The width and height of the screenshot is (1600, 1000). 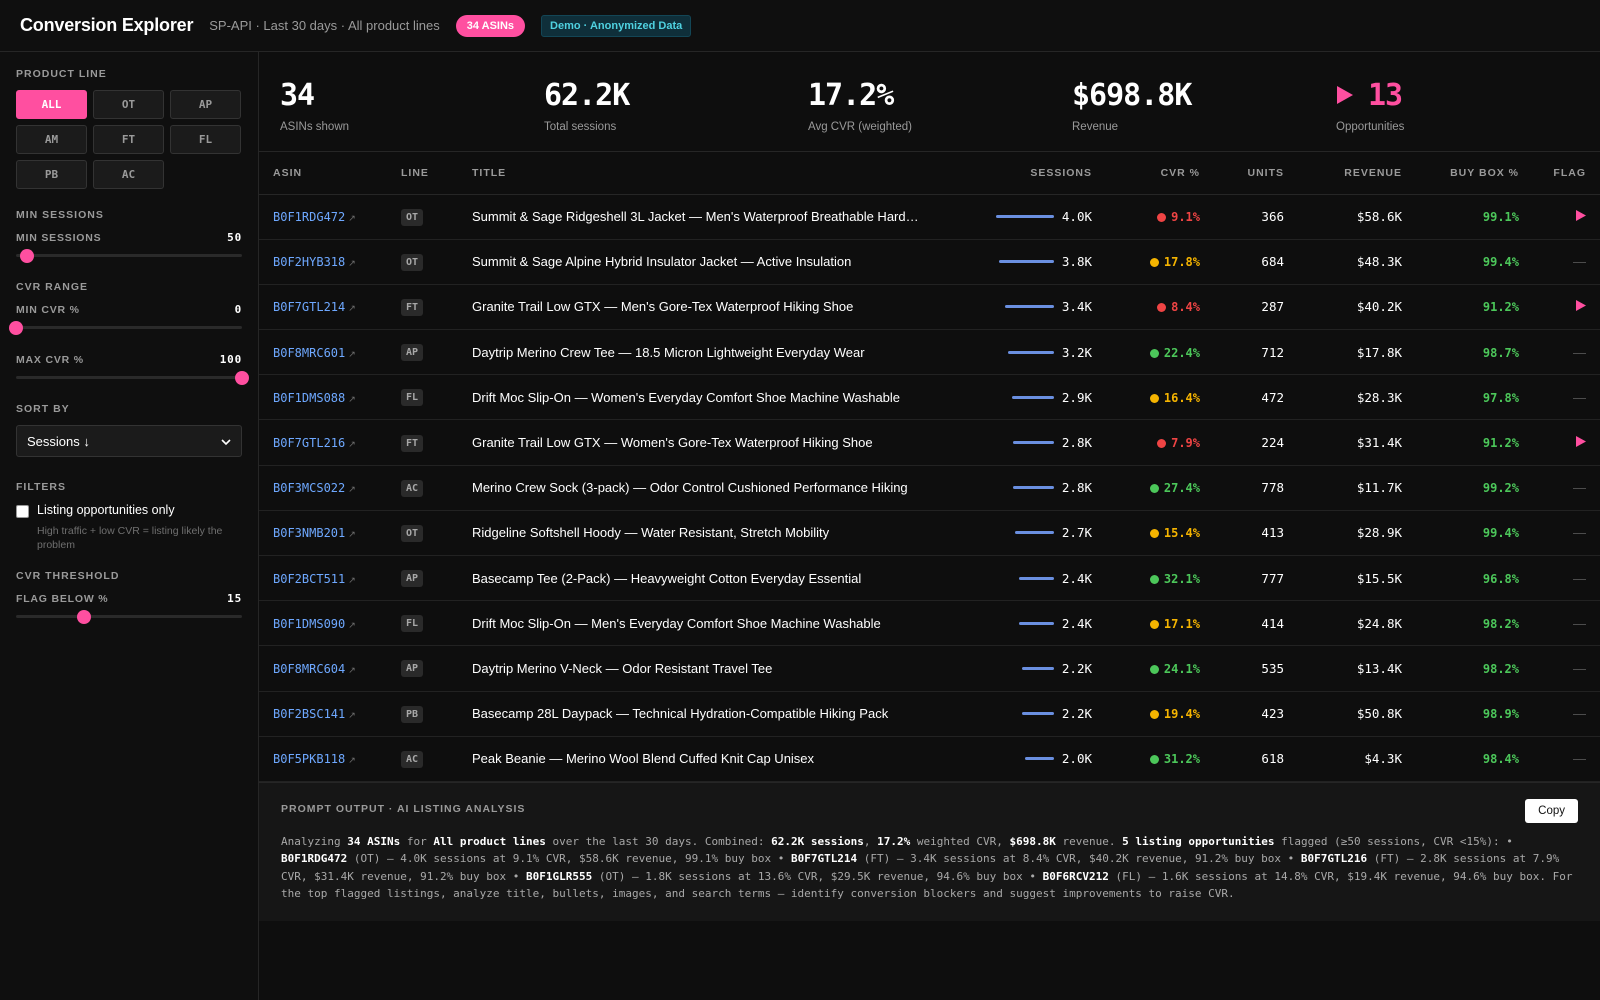 I want to click on asin-link: B0F5PKB118, so click(x=309, y=759).